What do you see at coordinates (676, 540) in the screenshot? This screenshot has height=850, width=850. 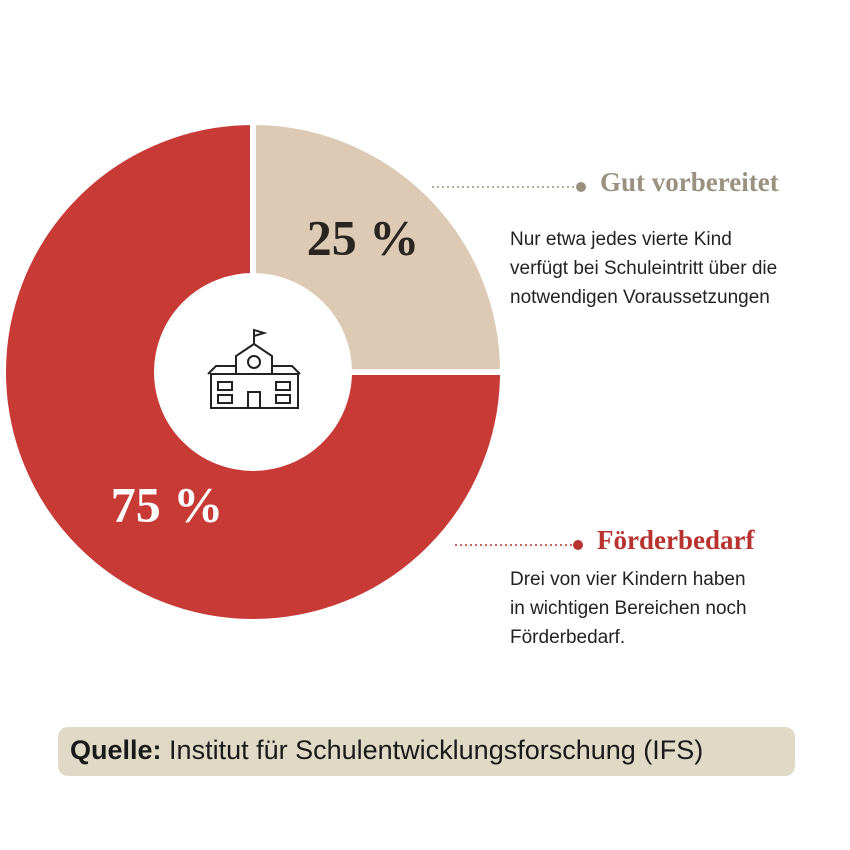 I see `legend-label: Förderbedarf` at bounding box center [676, 540].